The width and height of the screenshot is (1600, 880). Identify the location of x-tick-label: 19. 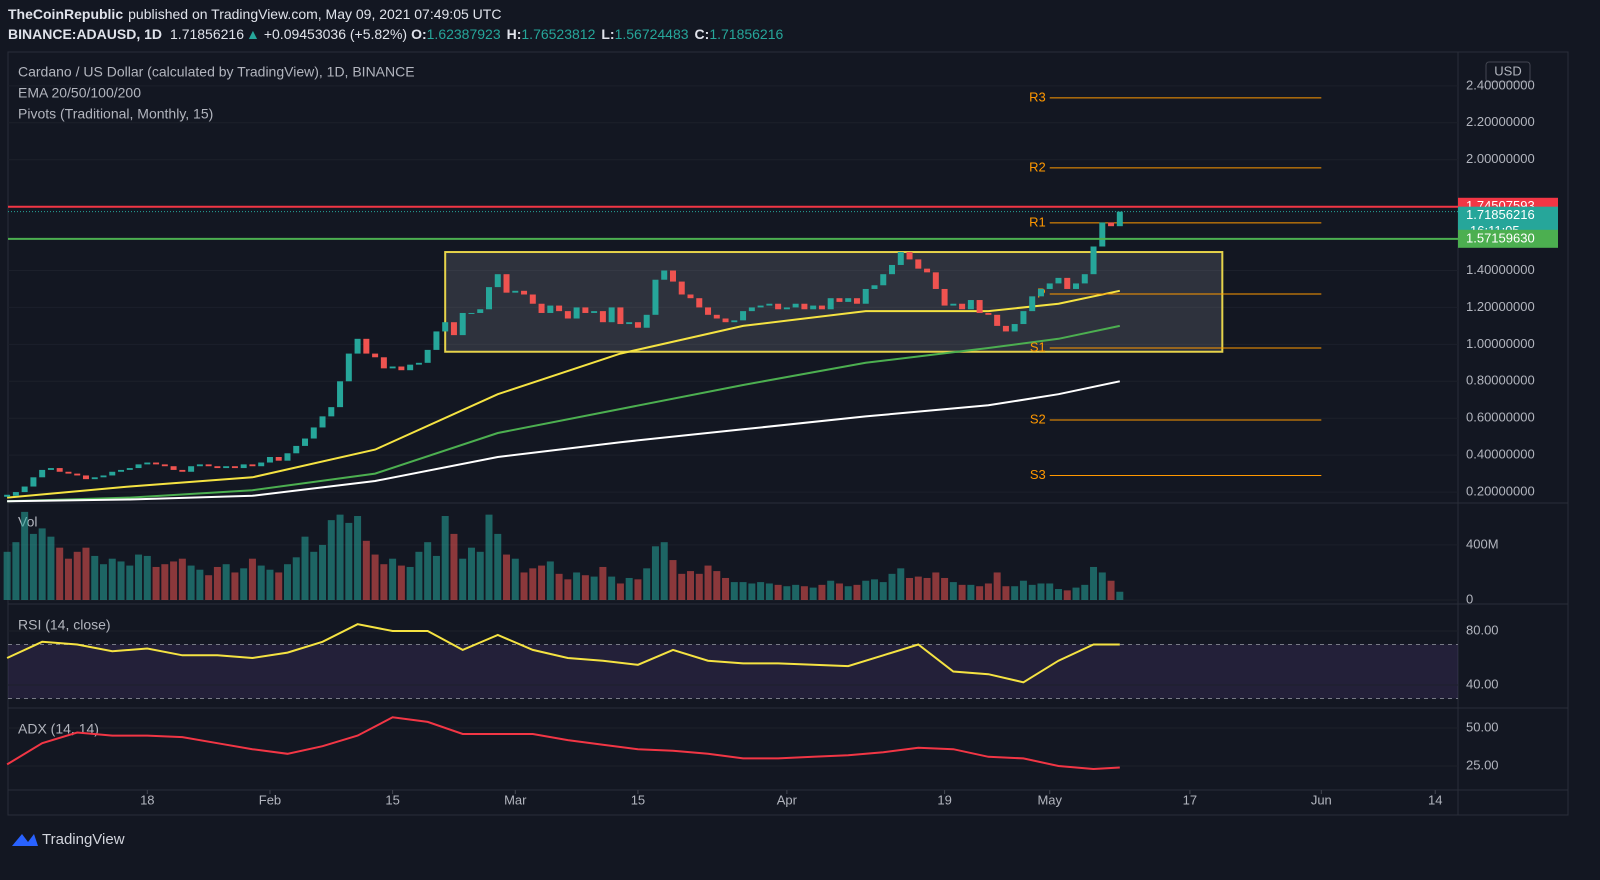
(944, 799).